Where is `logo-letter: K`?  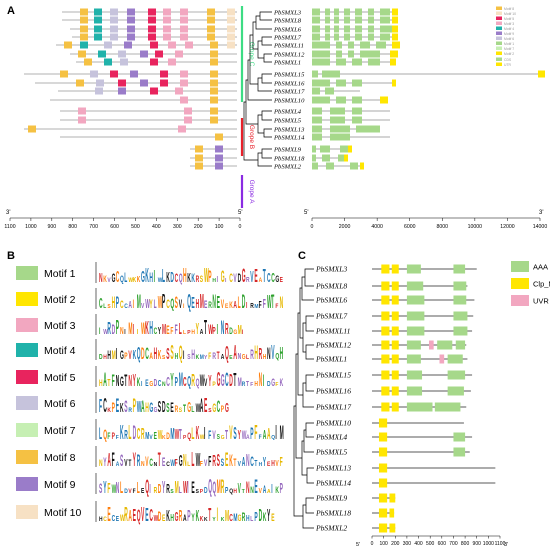 logo-letter: K is located at coordinates (135, 280).